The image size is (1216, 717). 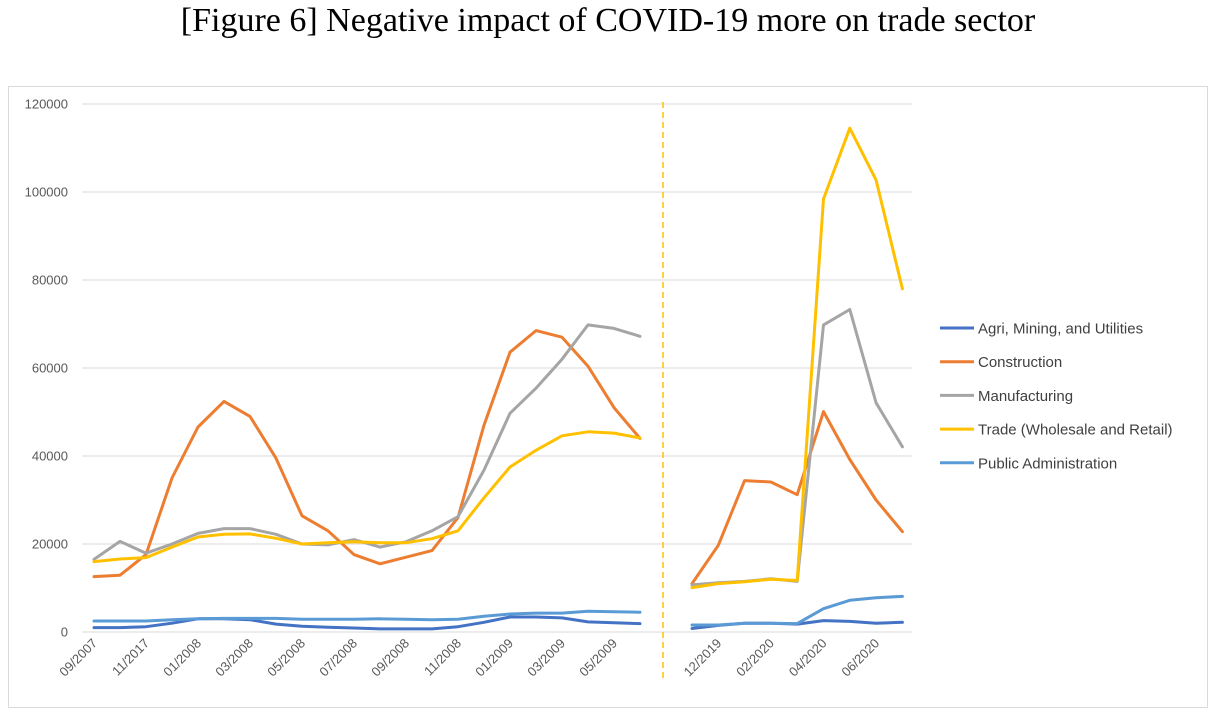 I want to click on legend-label-public: Public Administration, so click(x=1047, y=463).